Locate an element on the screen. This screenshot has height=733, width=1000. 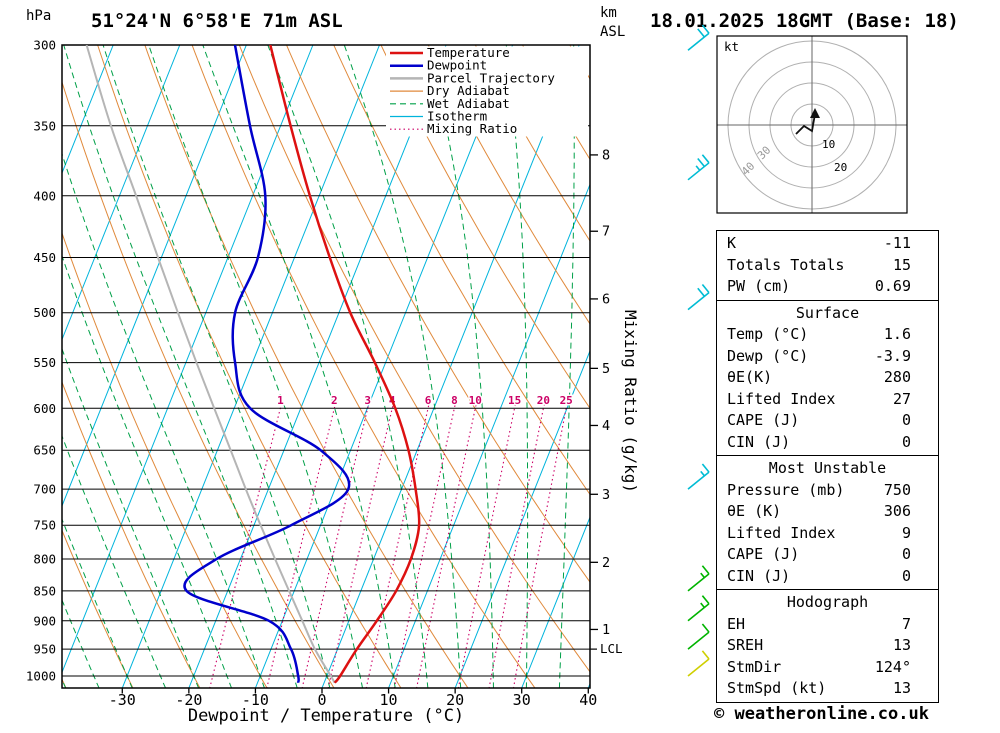
table-row: Lifted Index 27 is located at coordinates (827, 400).